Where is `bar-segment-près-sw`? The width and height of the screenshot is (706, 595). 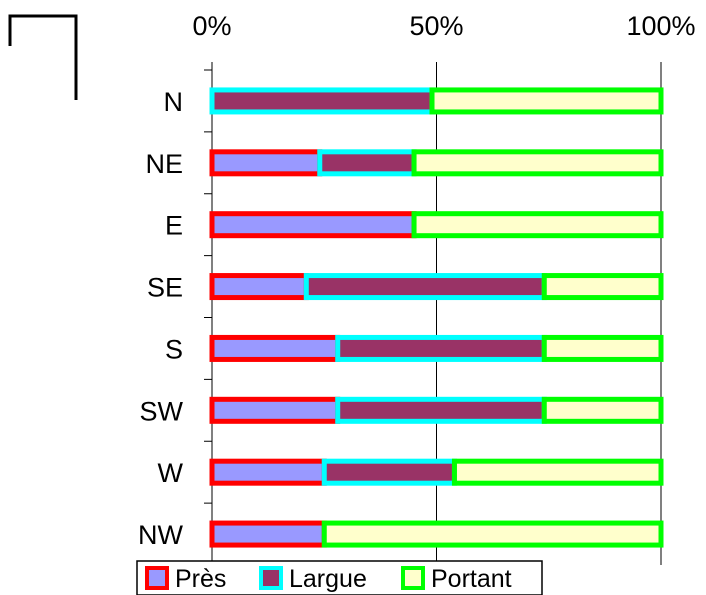 bar-segment-près-sw is located at coordinates (275, 410).